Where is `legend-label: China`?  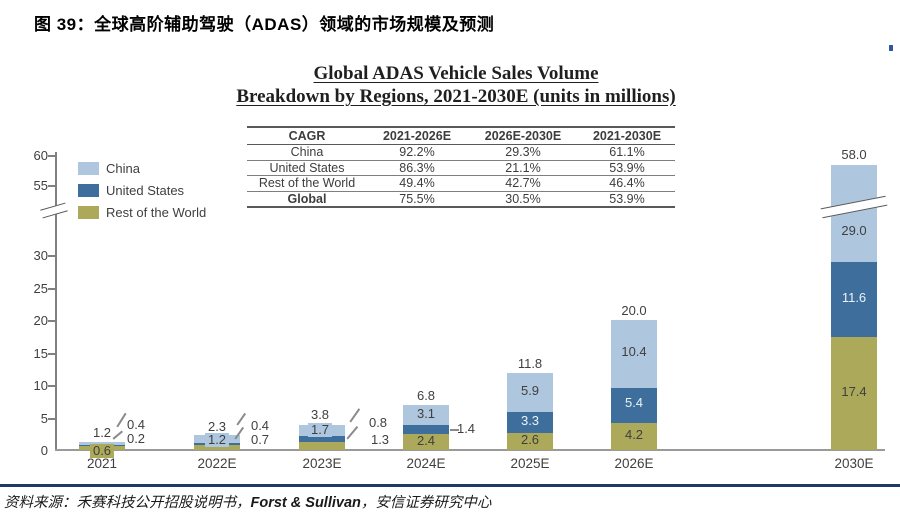 legend-label: China is located at coordinates (123, 168).